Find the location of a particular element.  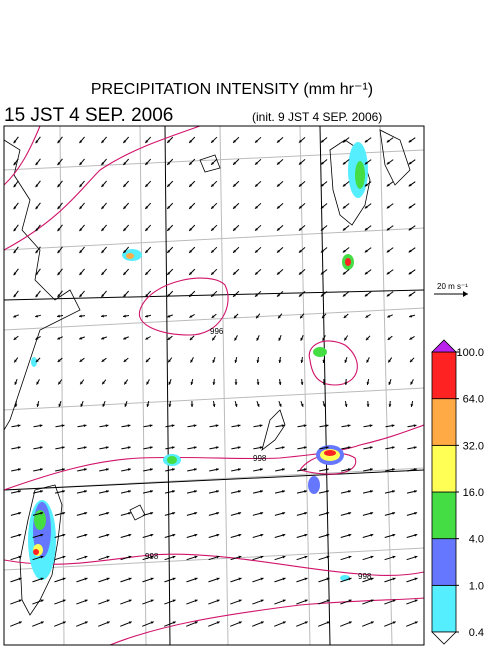

colorbar-label: 100.0 is located at coordinates (470, 353).